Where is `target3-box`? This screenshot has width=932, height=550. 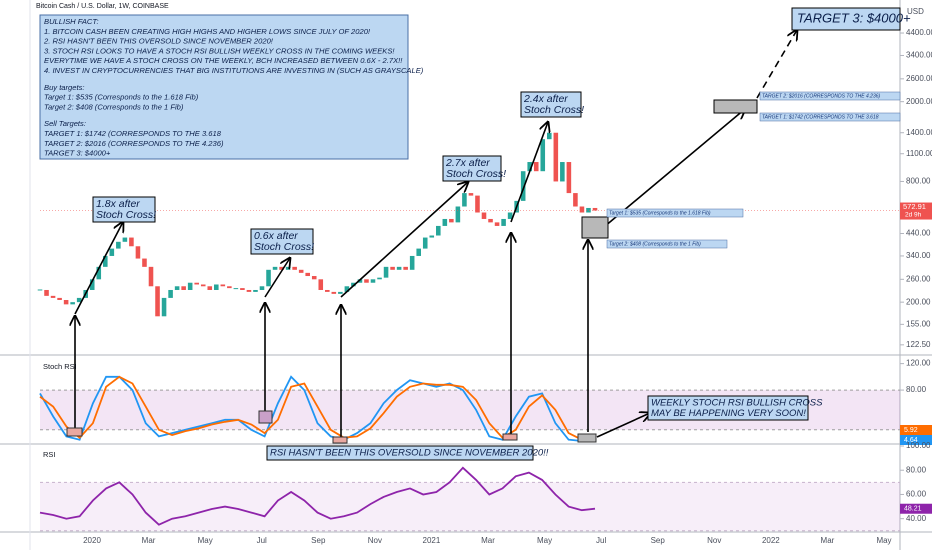 target3-box is located at coordinates (846, 19).